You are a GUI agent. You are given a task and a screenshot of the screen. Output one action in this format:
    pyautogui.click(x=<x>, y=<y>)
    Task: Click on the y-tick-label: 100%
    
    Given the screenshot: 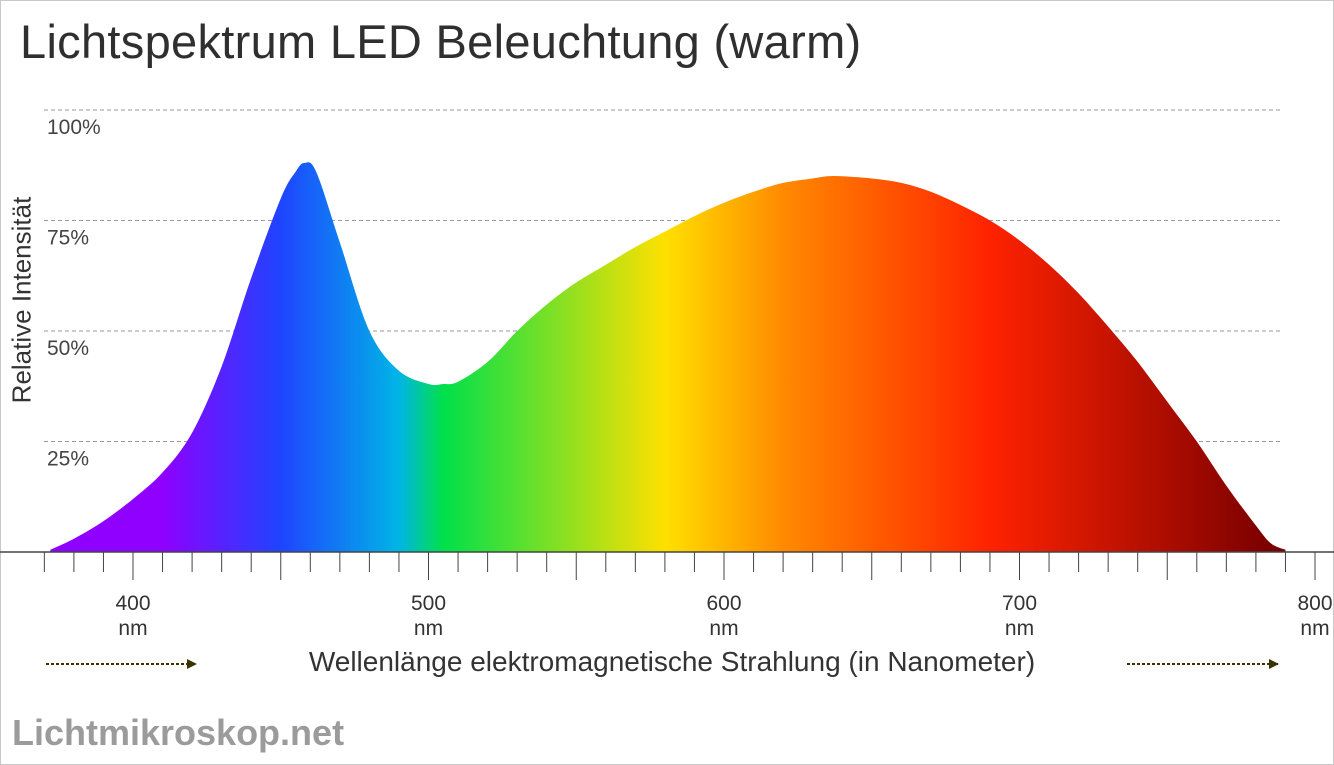 What is the action you would take?
    pyautogui.click(x=74, y=127)
    